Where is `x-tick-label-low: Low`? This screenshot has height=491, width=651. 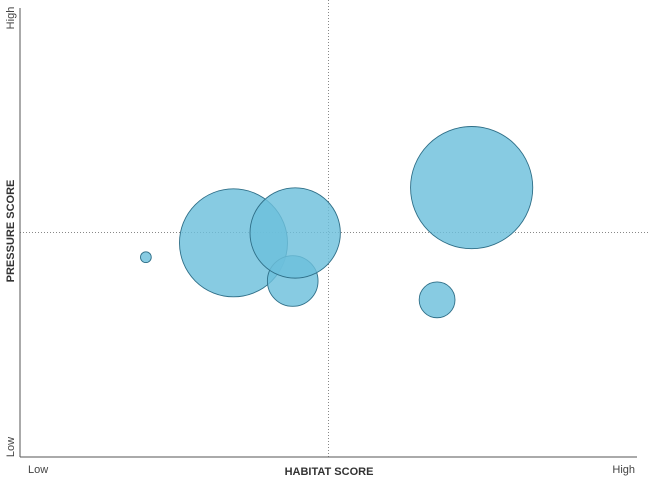 x-tick-label-low: Low is located at coordinates (38, 470).